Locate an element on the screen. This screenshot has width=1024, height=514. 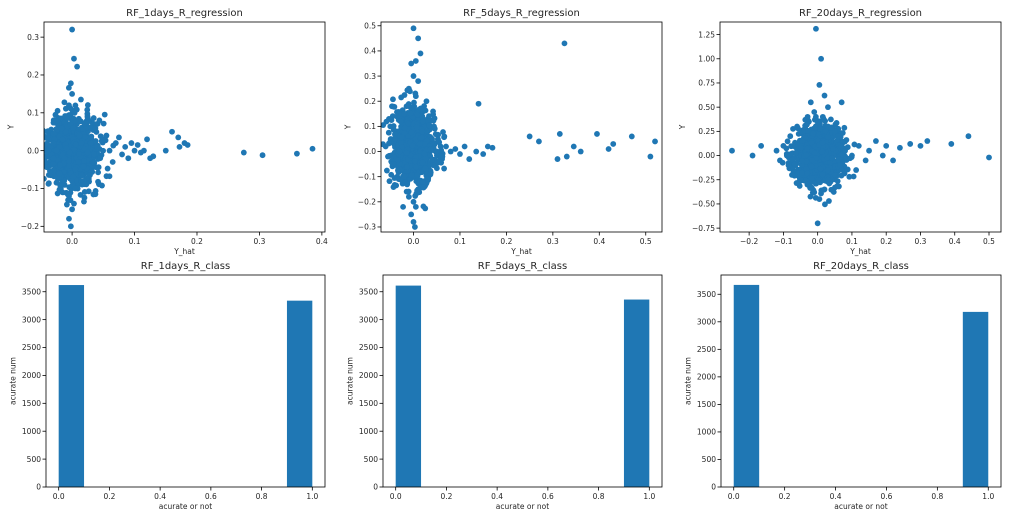
y-tick-label: 2000 is located at coordinates (368, 375).